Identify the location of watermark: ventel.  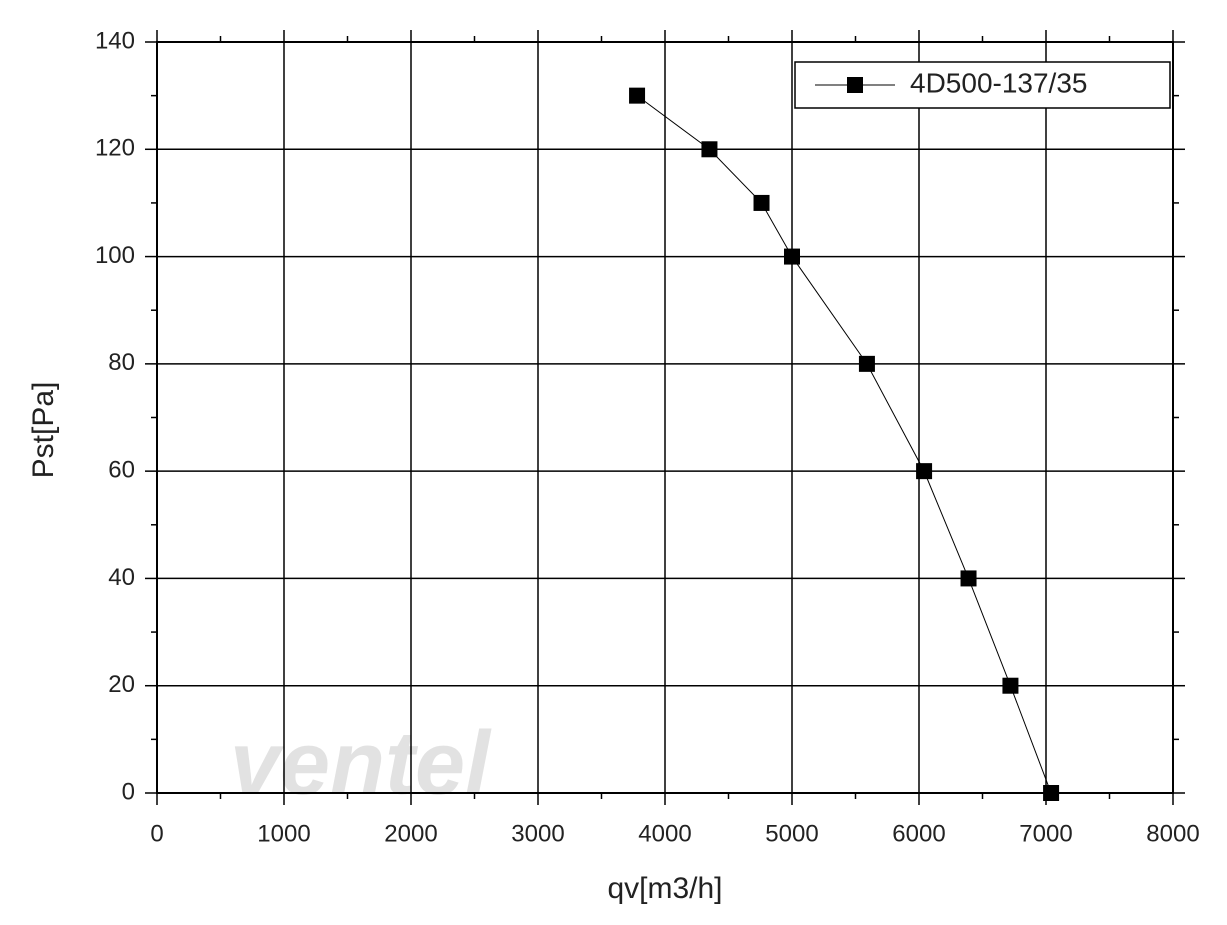
(361, 764).